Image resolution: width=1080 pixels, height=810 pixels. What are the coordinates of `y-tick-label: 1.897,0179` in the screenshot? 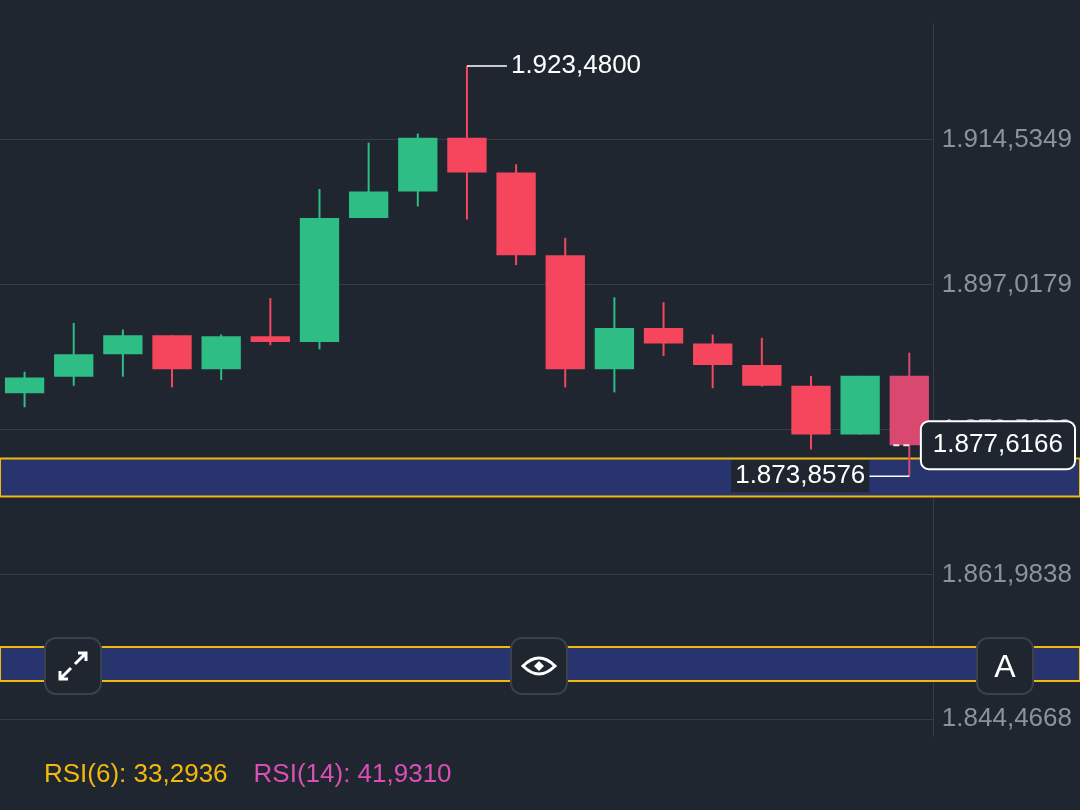 It's located at (1007, 282).